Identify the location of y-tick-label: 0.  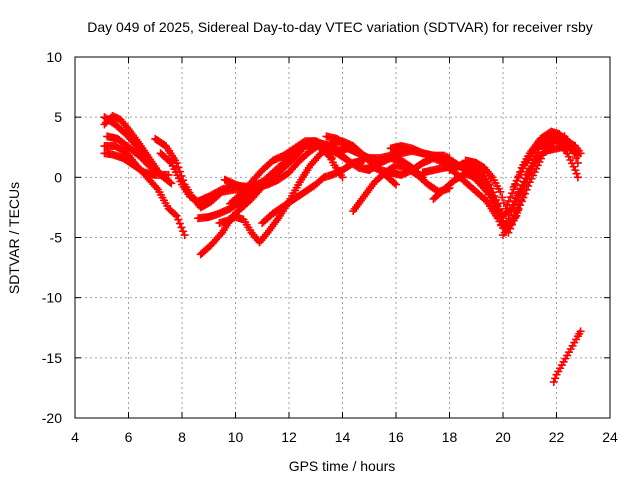
(58, 177).